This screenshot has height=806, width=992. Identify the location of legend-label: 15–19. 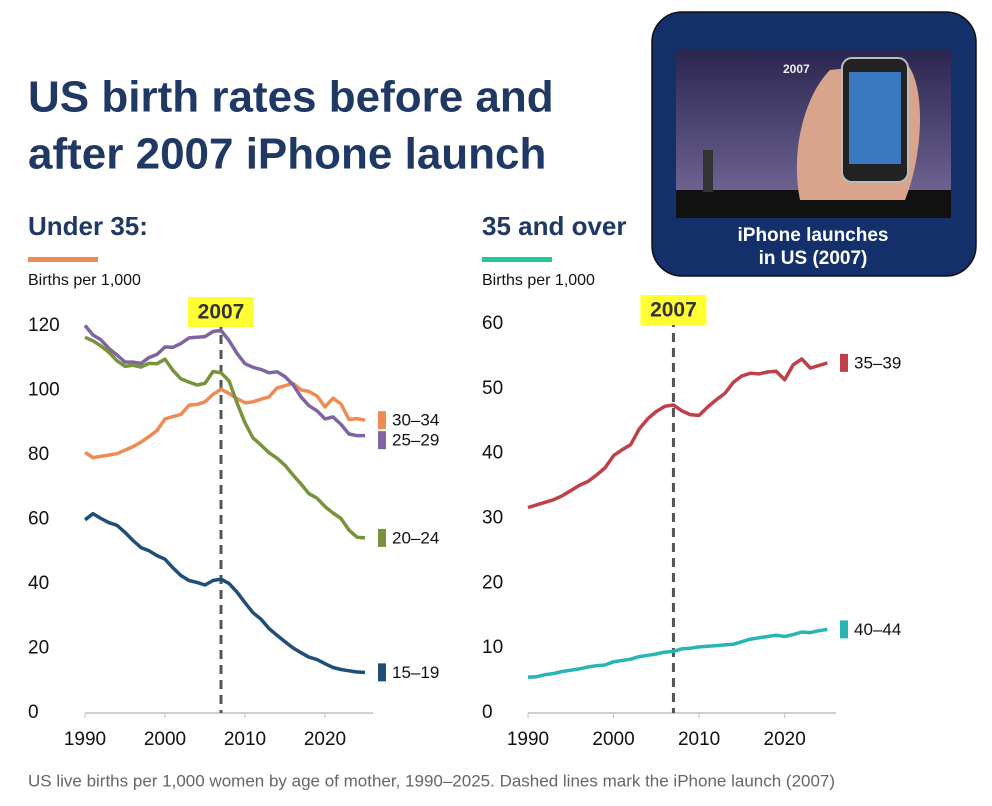
(415, 672).